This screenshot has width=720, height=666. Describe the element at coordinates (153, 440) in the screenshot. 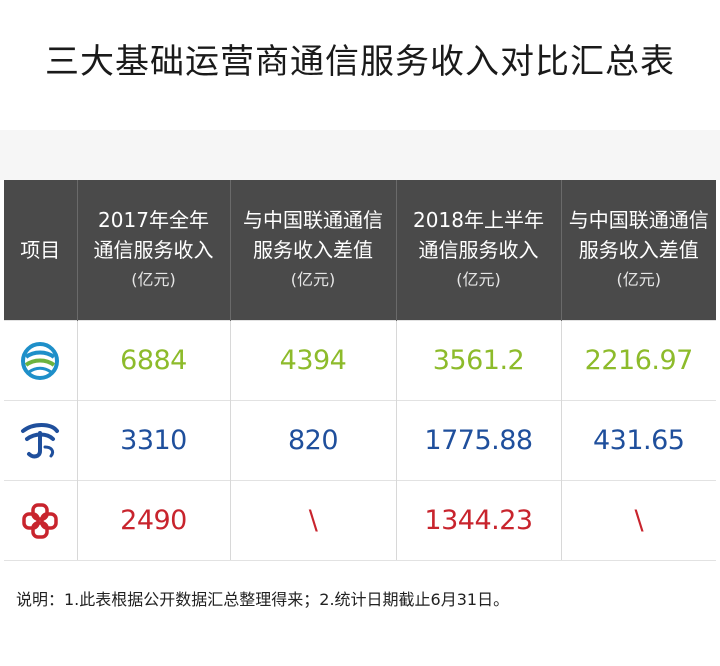

I see `value-2017-revenue: 3310` at that location.